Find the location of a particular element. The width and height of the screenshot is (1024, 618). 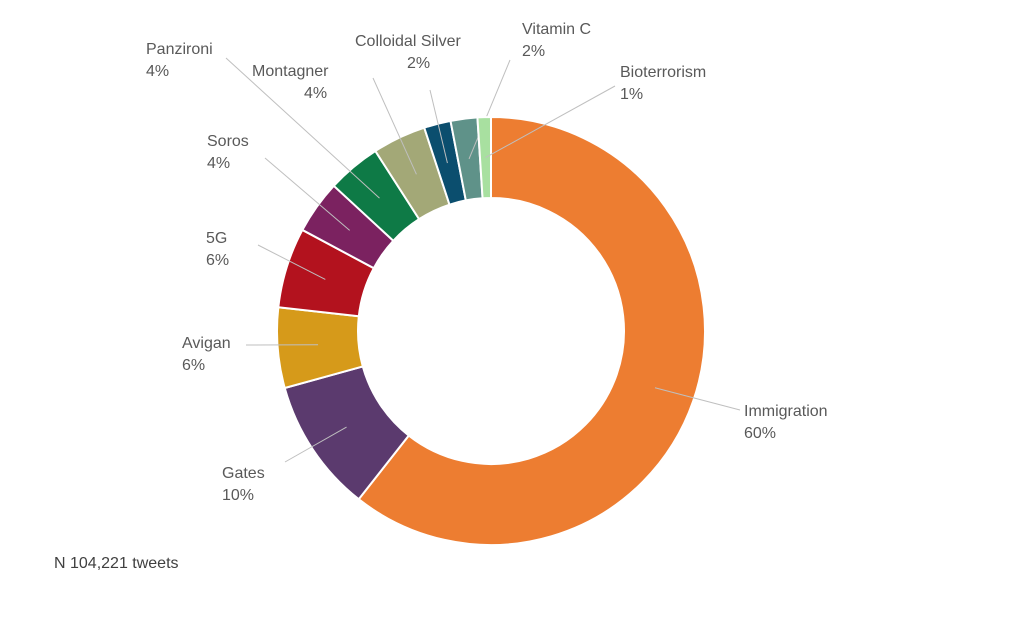

leader-line-colloidal-silver is located at coordinates (438, 126).